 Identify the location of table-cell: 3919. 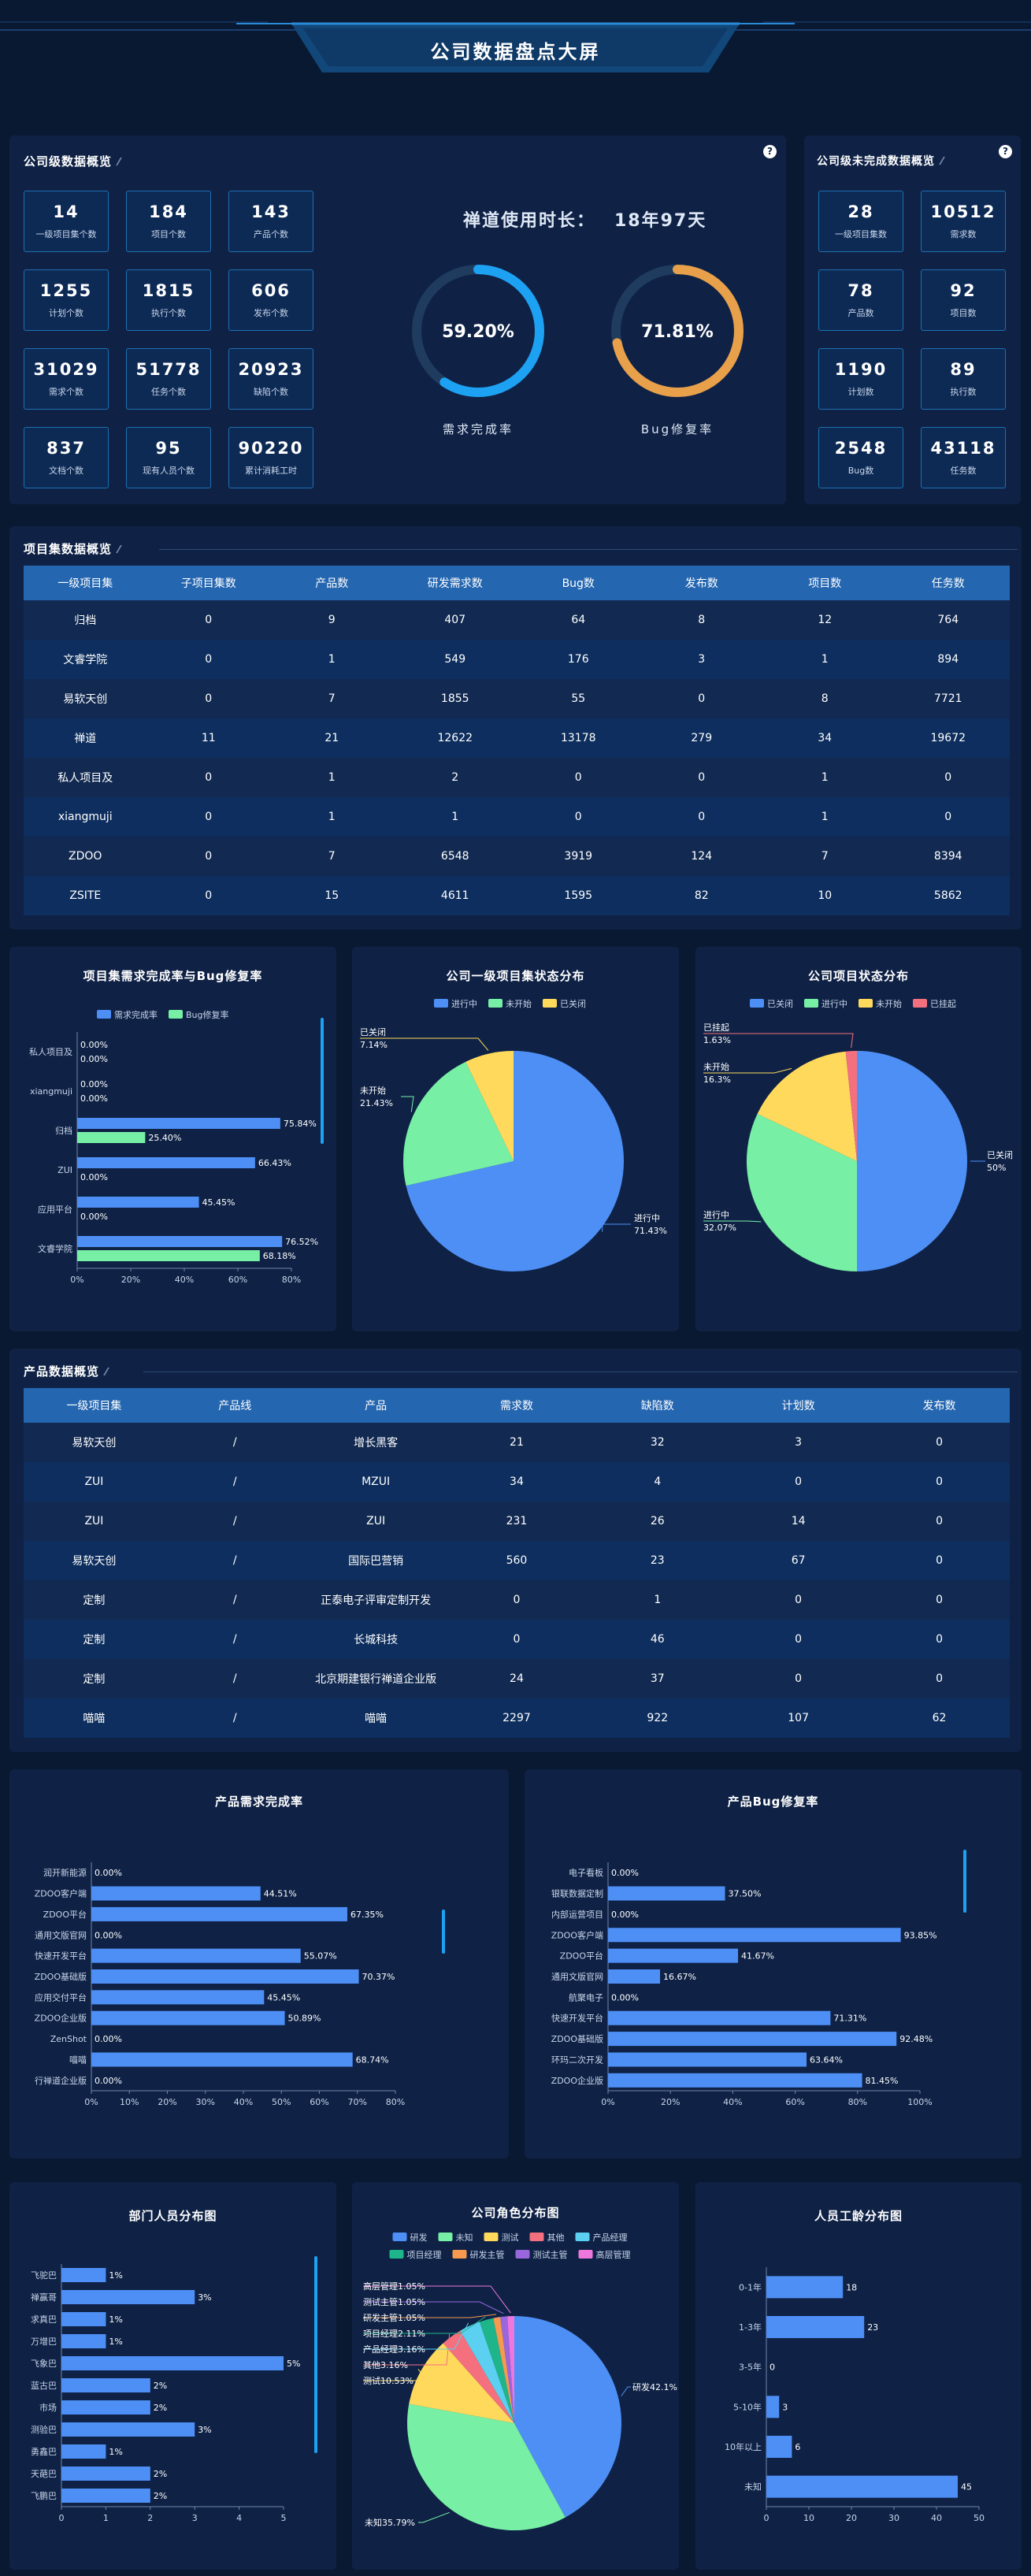
(578, 856).